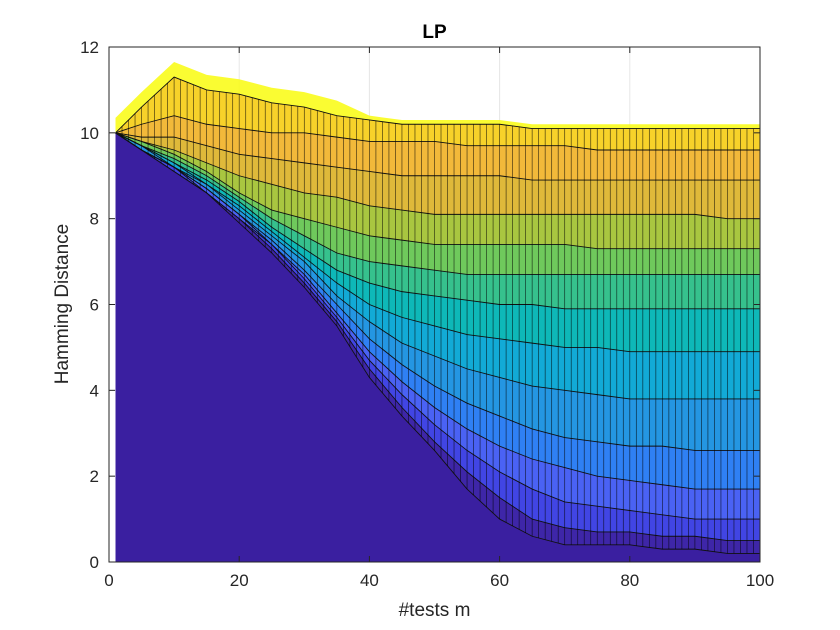  Describe the element at coordinates (434, 32) in the screenshot. I see `chart-title: LP` at that location.